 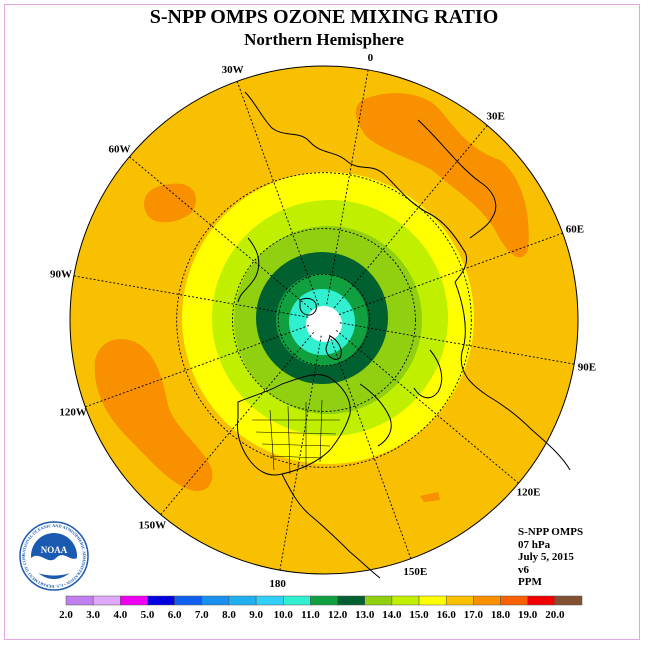 What do you see at coordinates (474, 615) in the screenshot?
I see `color-tick-label: 17.0` at bounding box center [474, 615].